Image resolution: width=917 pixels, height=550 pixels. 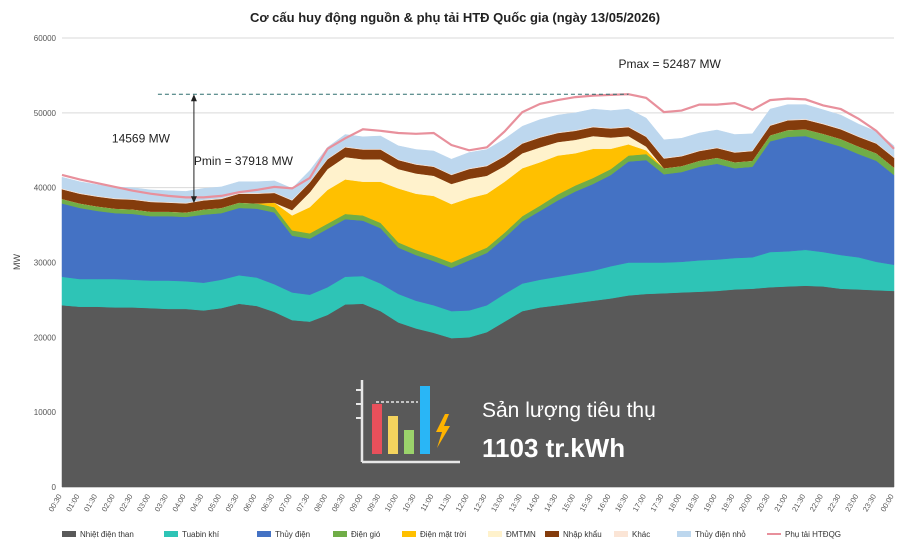 I want to click on y-tick-label: 30000, so click(x=45, y=263).